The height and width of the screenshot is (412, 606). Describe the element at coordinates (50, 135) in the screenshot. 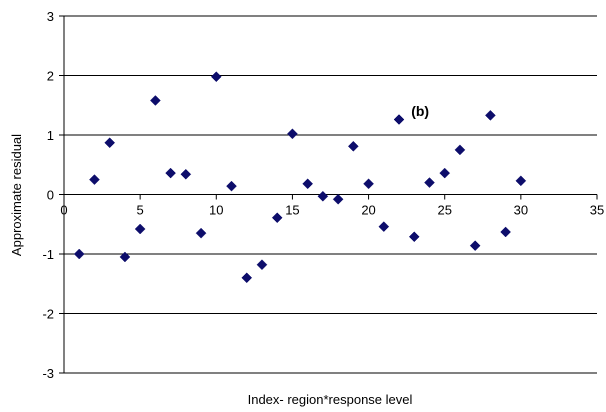

I see `y-tick-label: 1` at that location.